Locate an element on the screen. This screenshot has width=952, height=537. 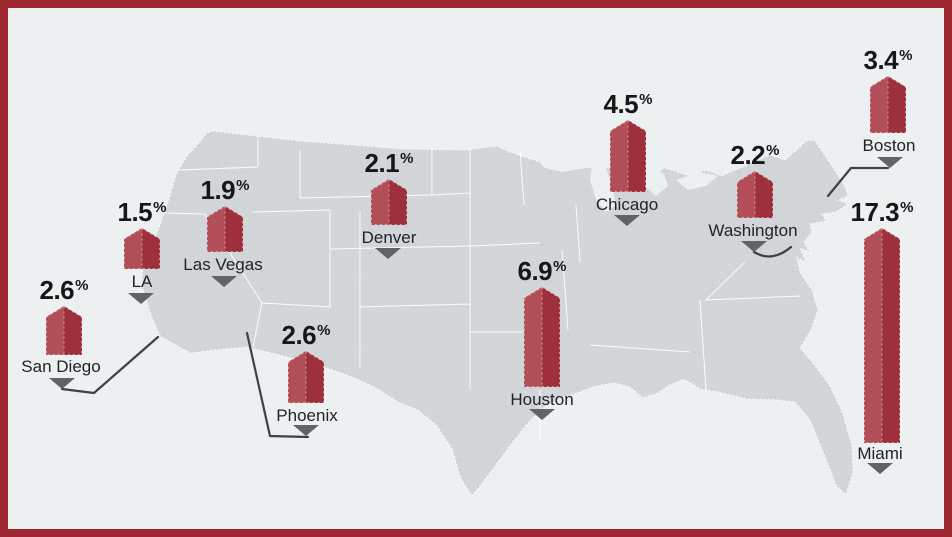
city-label-phoenix: Phoenix is located at coordinates (307, 415).